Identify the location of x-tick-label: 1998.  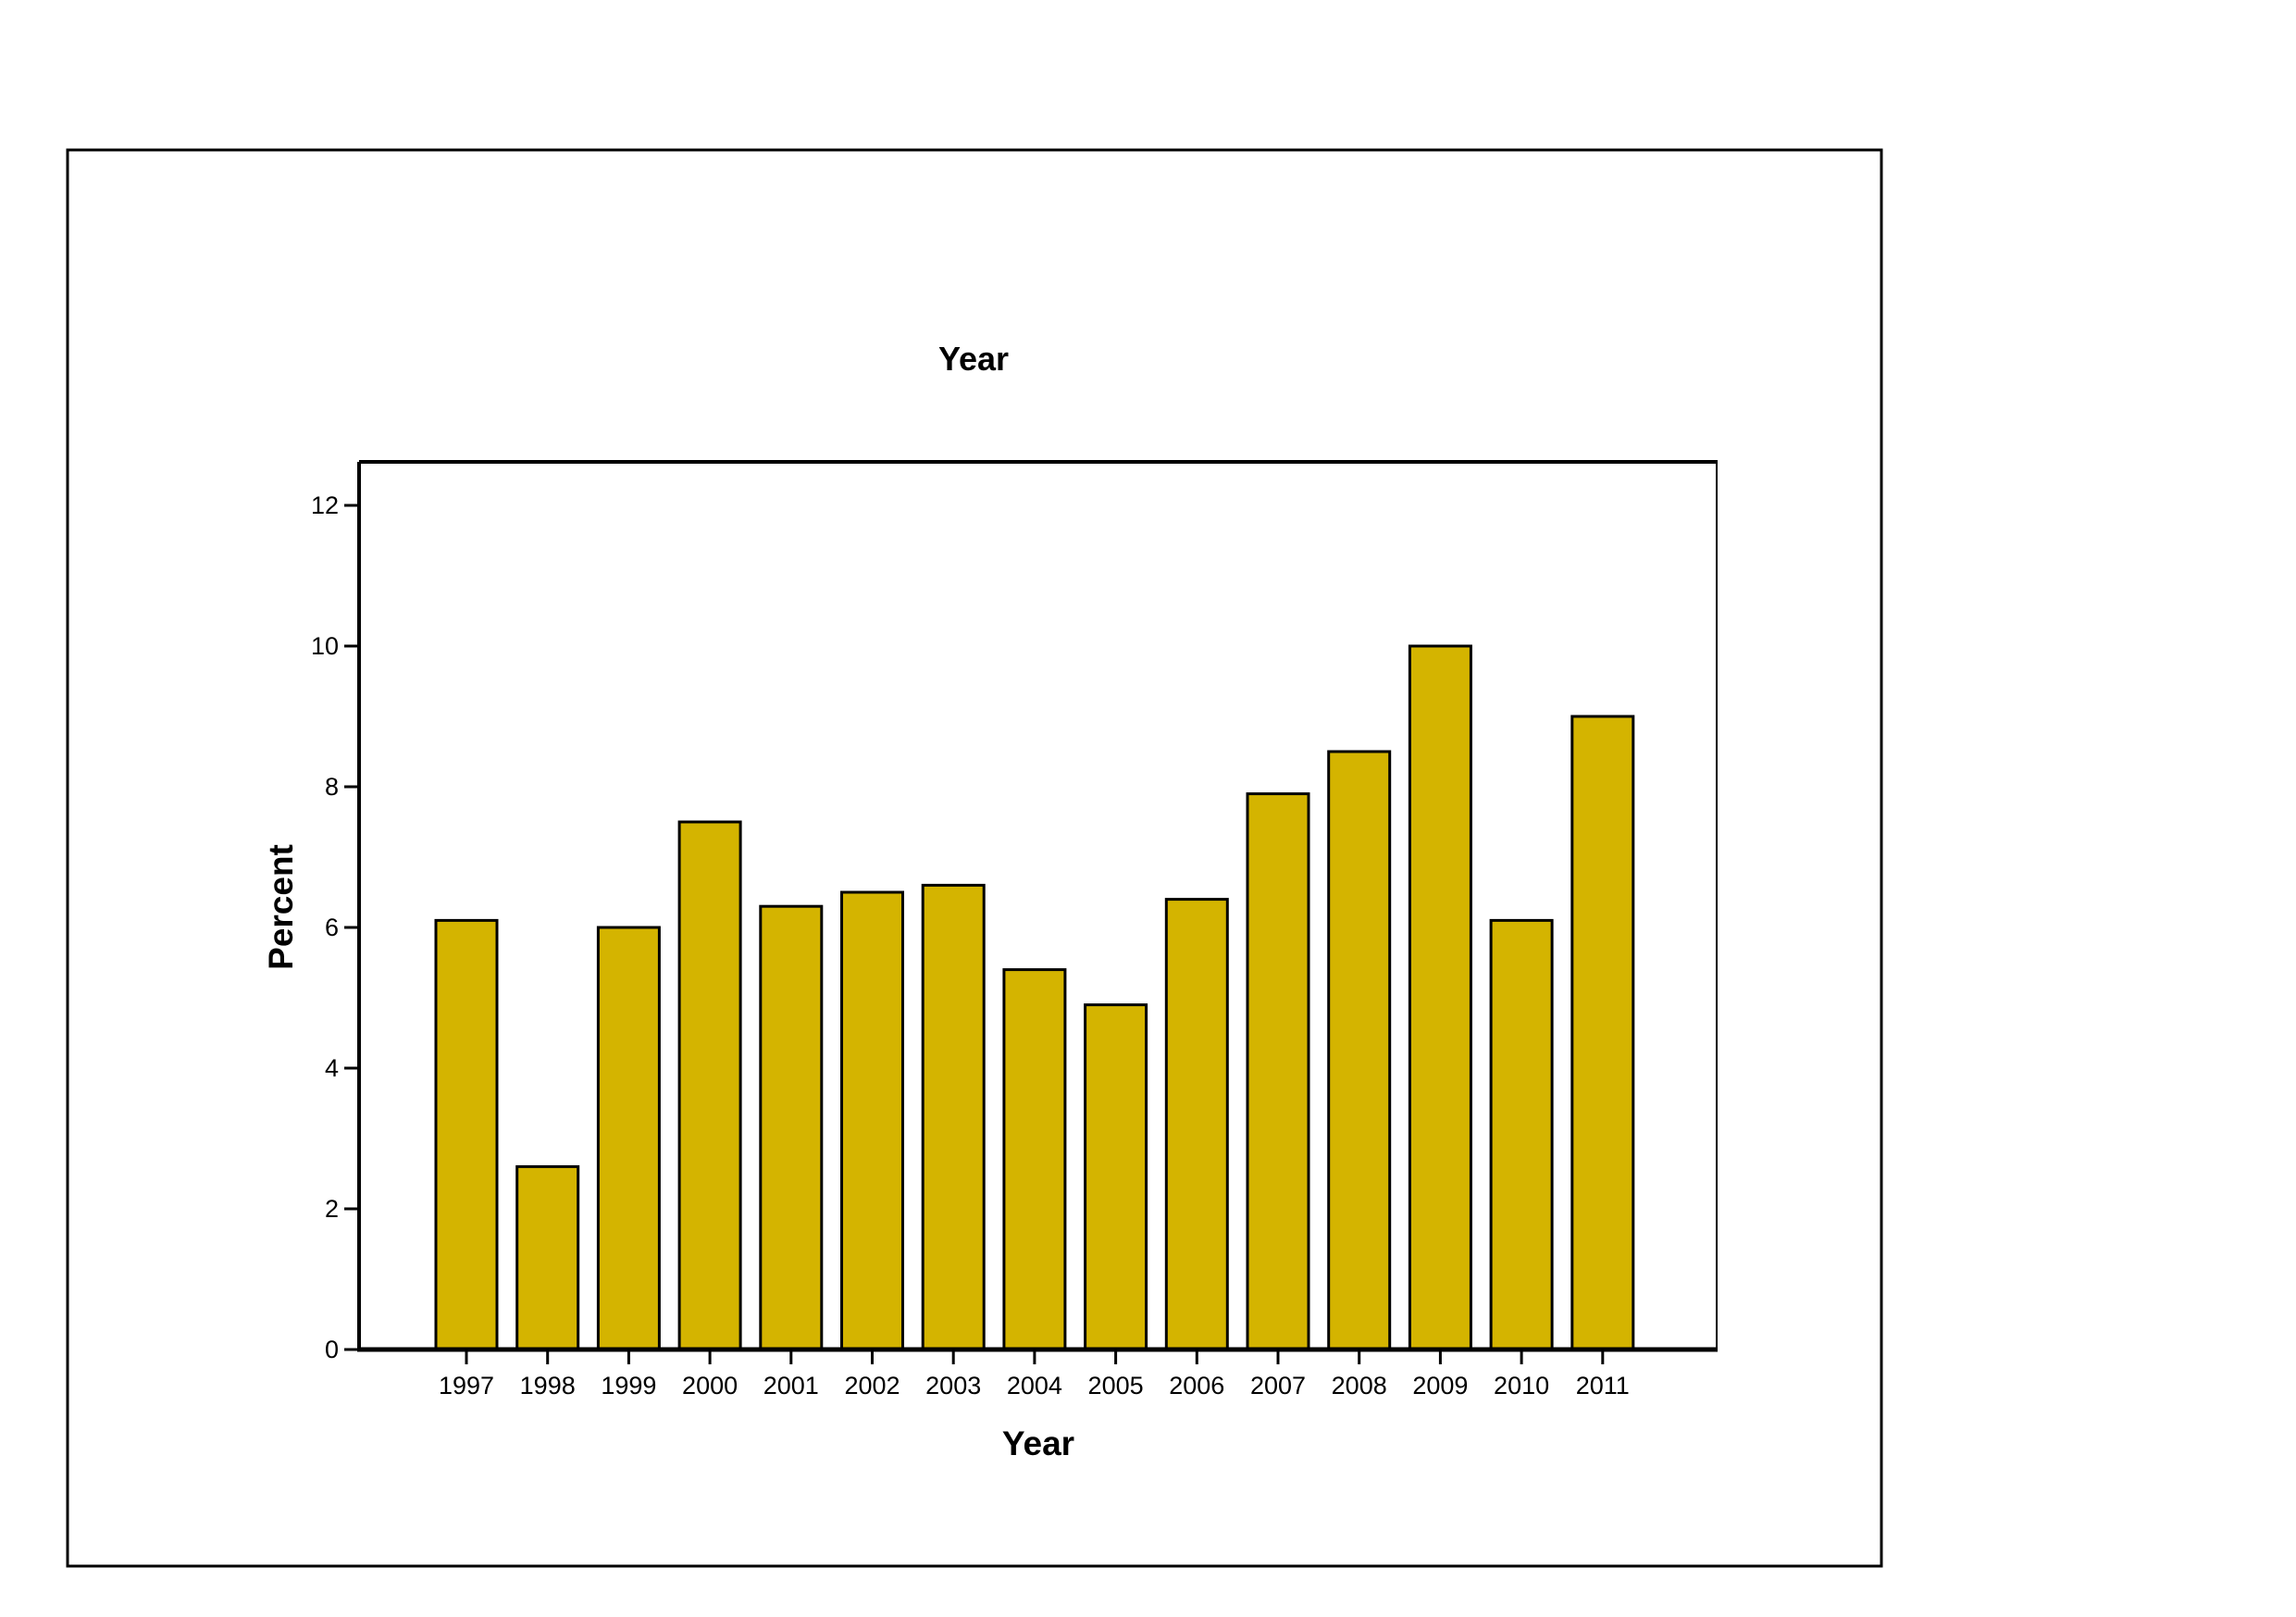
(548, 1386).